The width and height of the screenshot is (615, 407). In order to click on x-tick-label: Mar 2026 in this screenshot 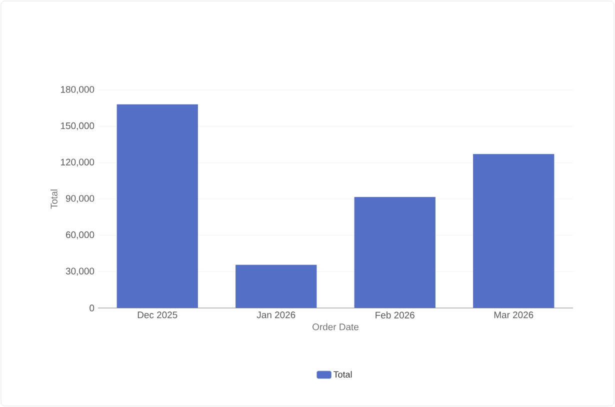, I will do `click(514, 315)`.